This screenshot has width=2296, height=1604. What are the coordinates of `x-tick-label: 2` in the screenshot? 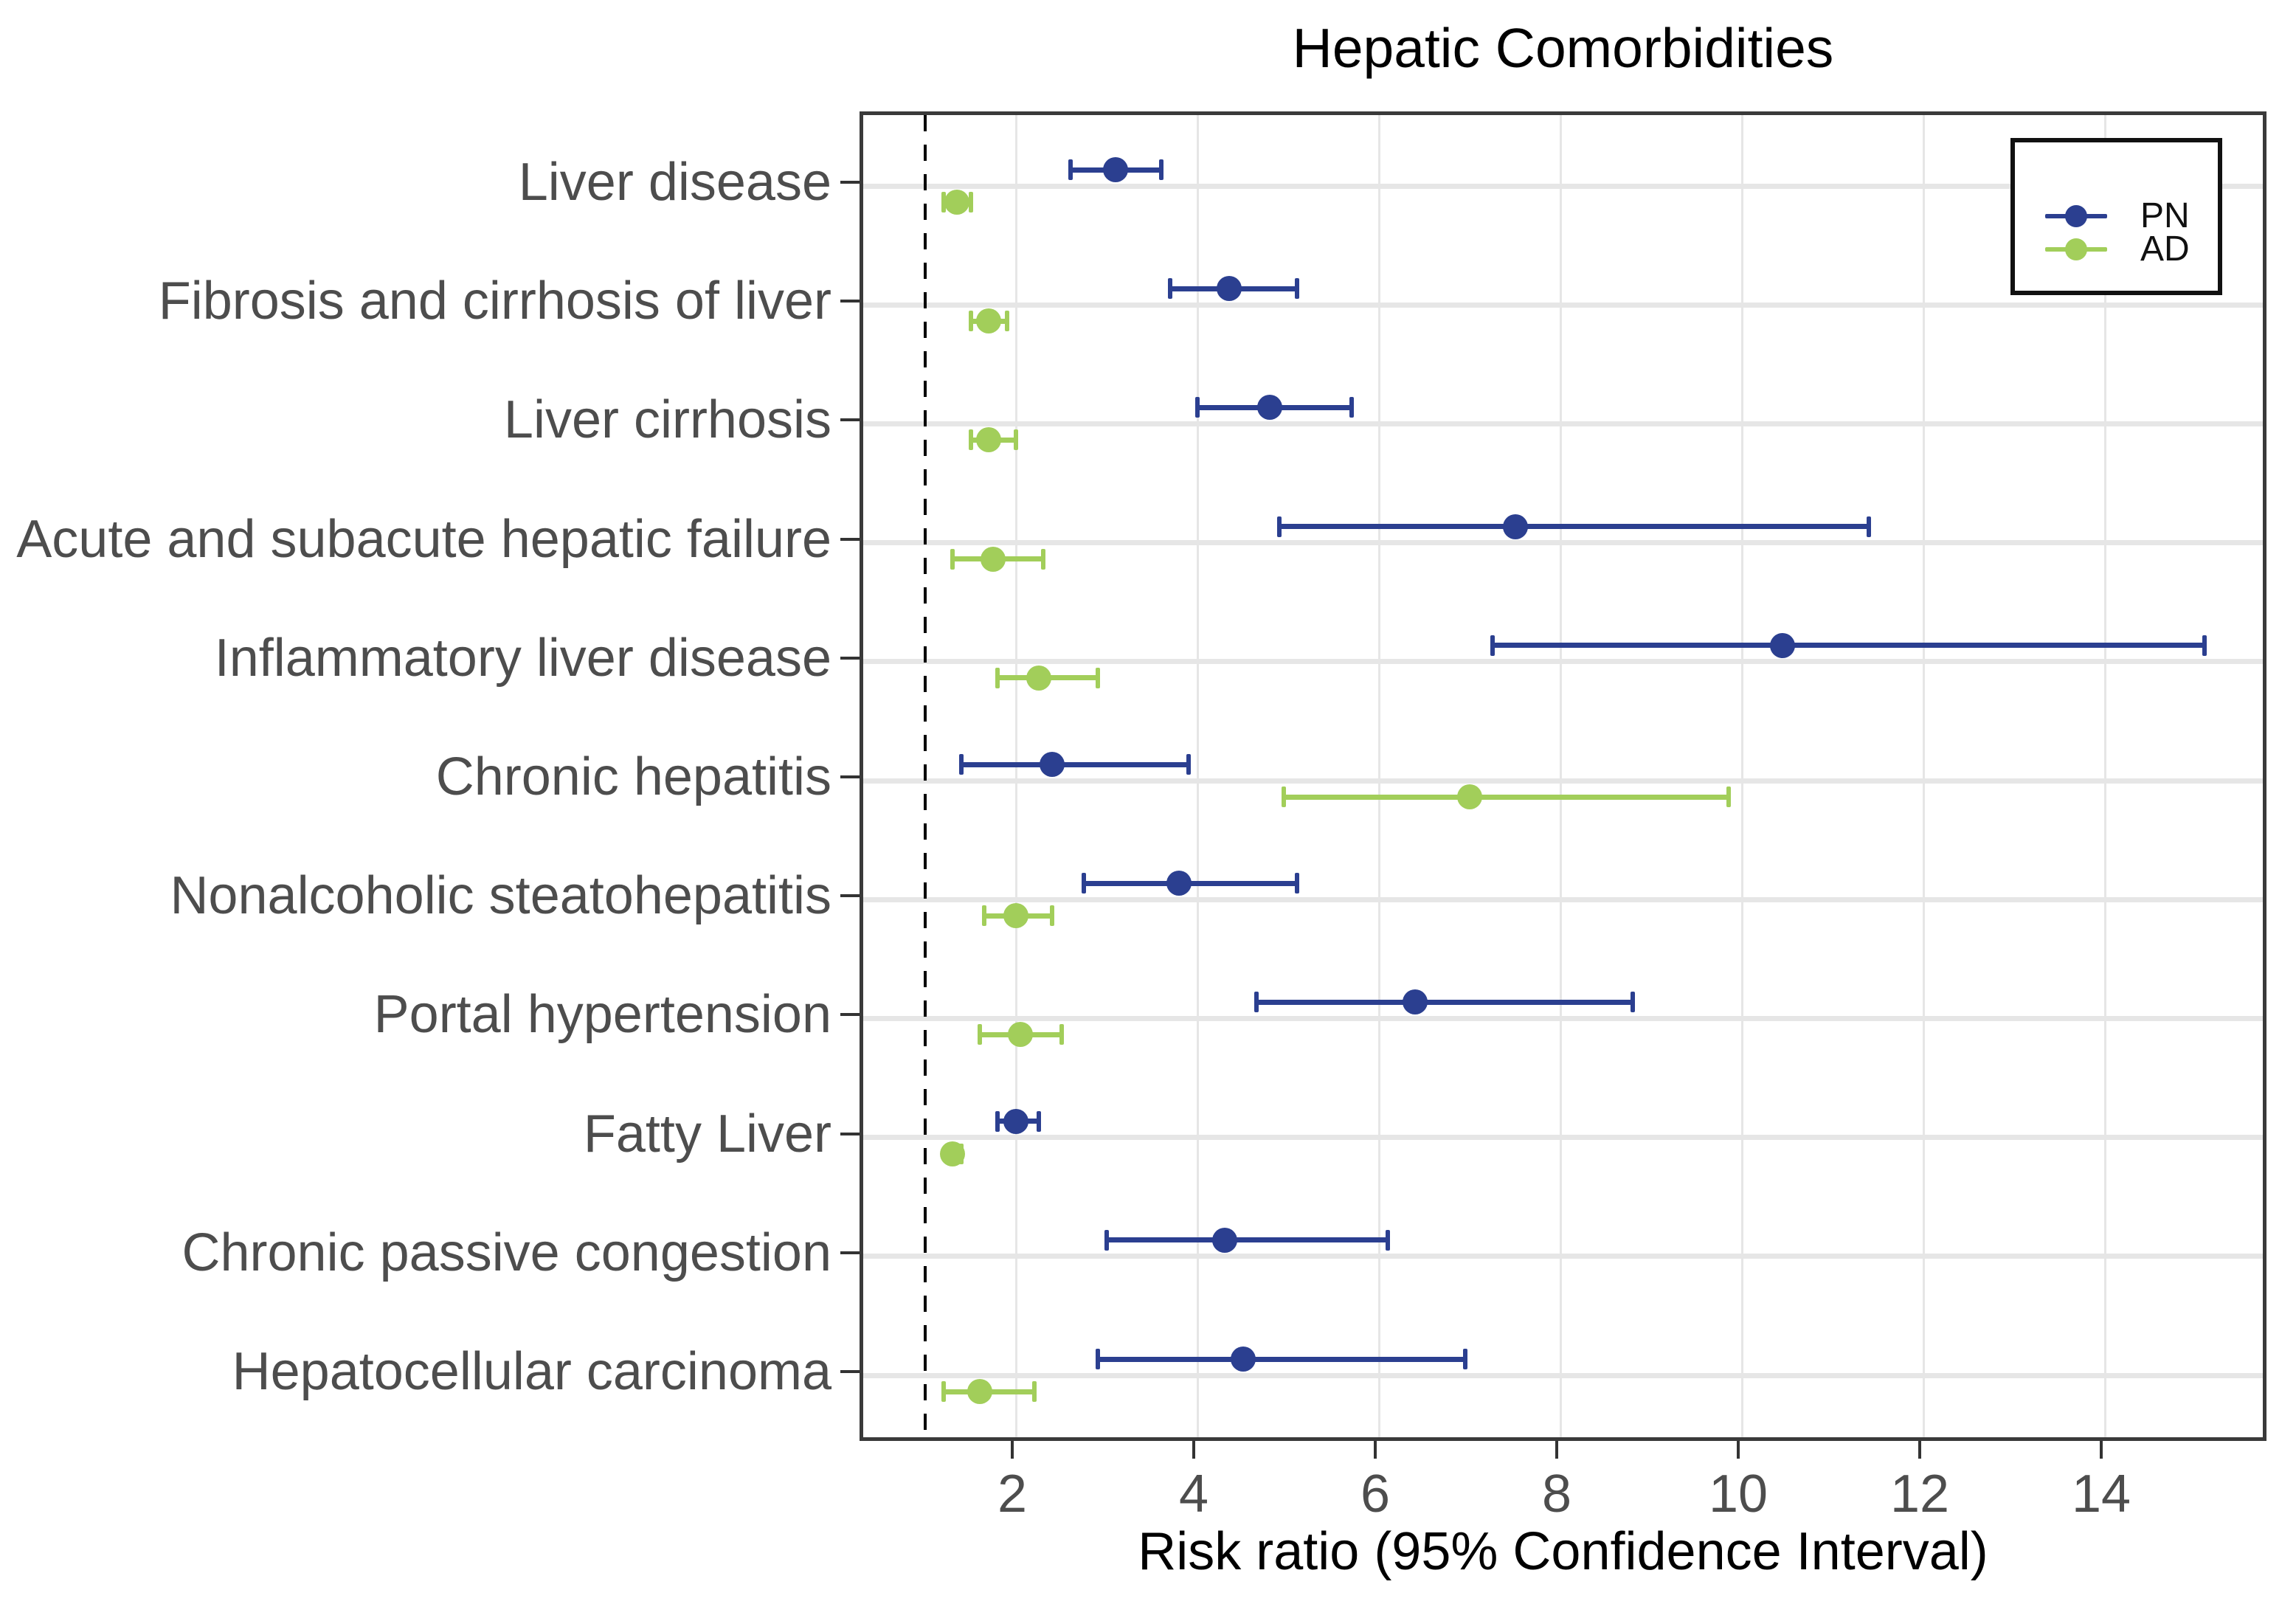 It's located at (1012, 1494).